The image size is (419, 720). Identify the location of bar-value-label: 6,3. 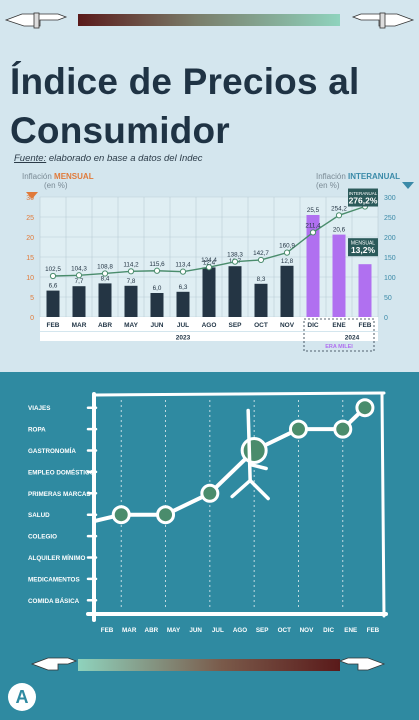
(183, 287).